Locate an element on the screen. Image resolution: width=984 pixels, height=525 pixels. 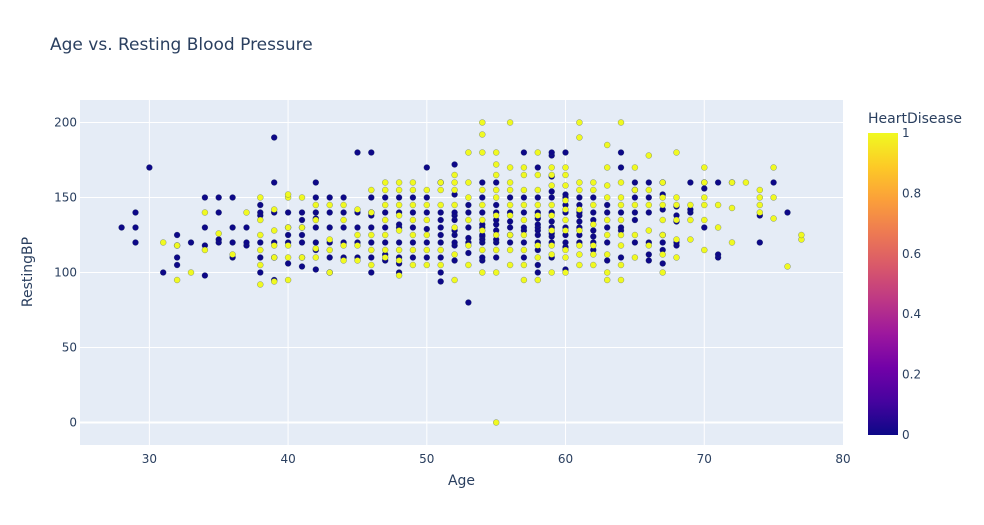
x-tick-label: 70 is located at coordinates (704, 459).